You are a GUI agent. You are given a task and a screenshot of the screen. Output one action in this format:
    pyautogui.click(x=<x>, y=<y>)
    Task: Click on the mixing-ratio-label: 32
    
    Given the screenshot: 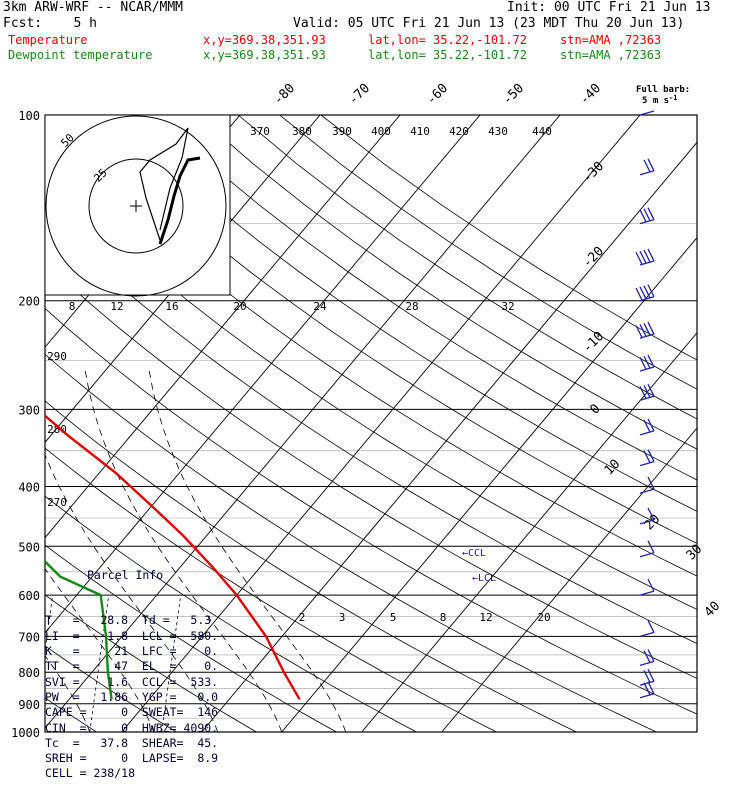 What is the action you would take?
    pyautogui.click(x=507, y=306)
    